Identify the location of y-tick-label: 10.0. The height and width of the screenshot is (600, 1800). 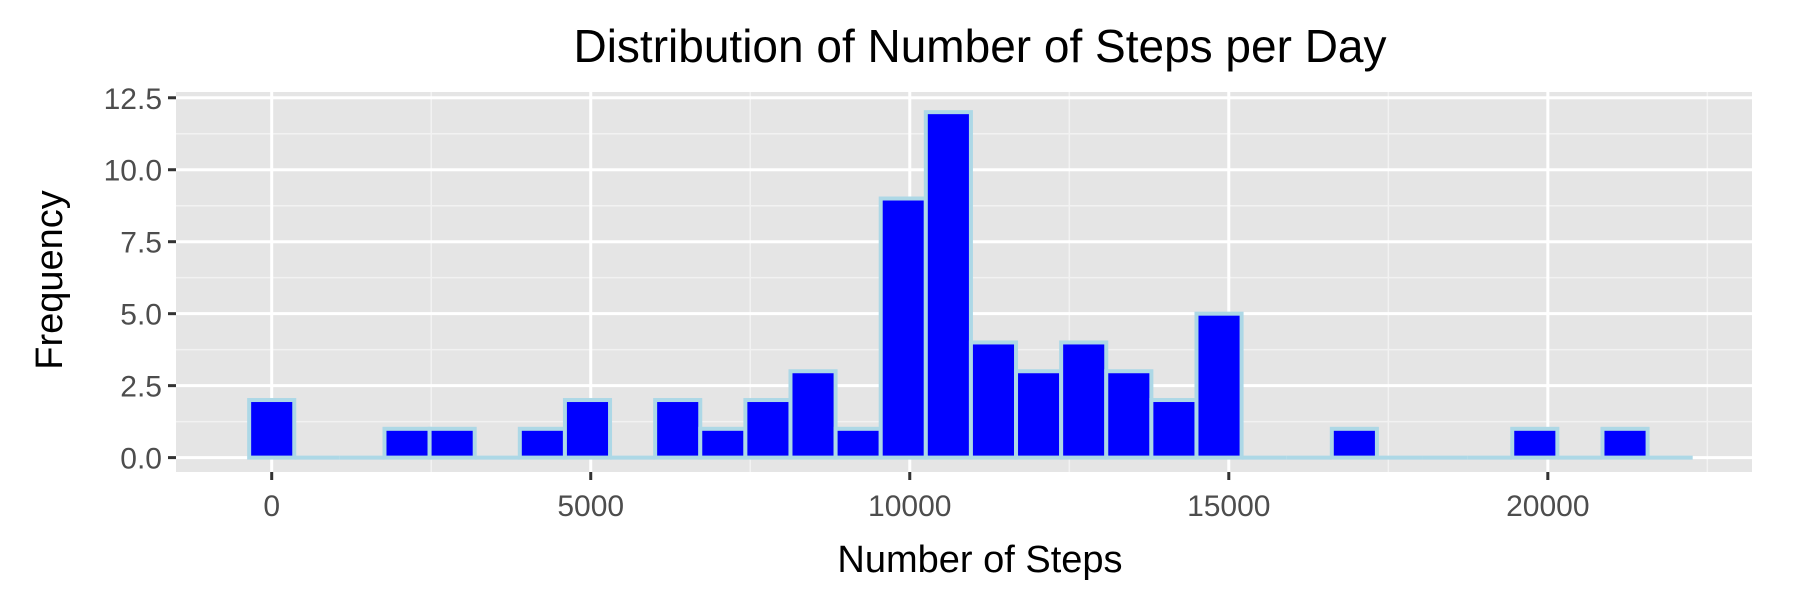
(133, 171).